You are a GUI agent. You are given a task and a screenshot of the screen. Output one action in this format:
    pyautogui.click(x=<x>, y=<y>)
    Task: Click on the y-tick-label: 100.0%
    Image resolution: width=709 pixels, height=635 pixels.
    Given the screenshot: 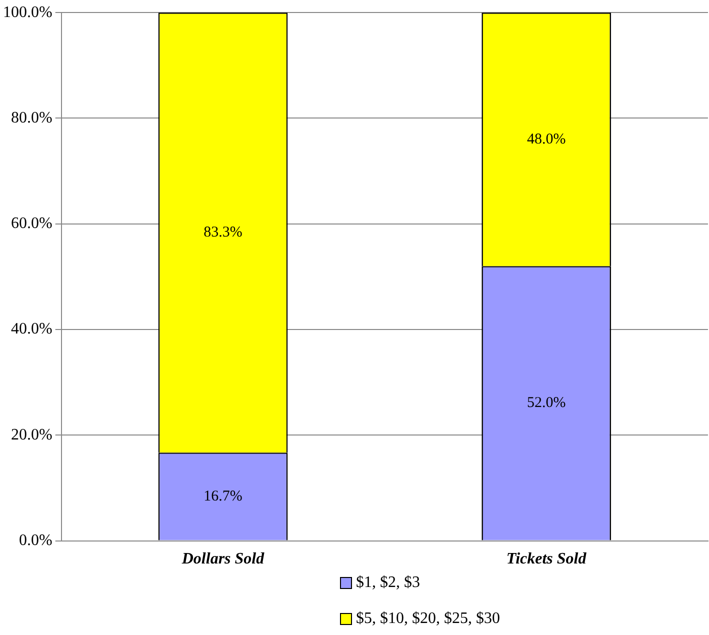 What is the action you would take?
    pyautogui.click(x=27, y=12)
    